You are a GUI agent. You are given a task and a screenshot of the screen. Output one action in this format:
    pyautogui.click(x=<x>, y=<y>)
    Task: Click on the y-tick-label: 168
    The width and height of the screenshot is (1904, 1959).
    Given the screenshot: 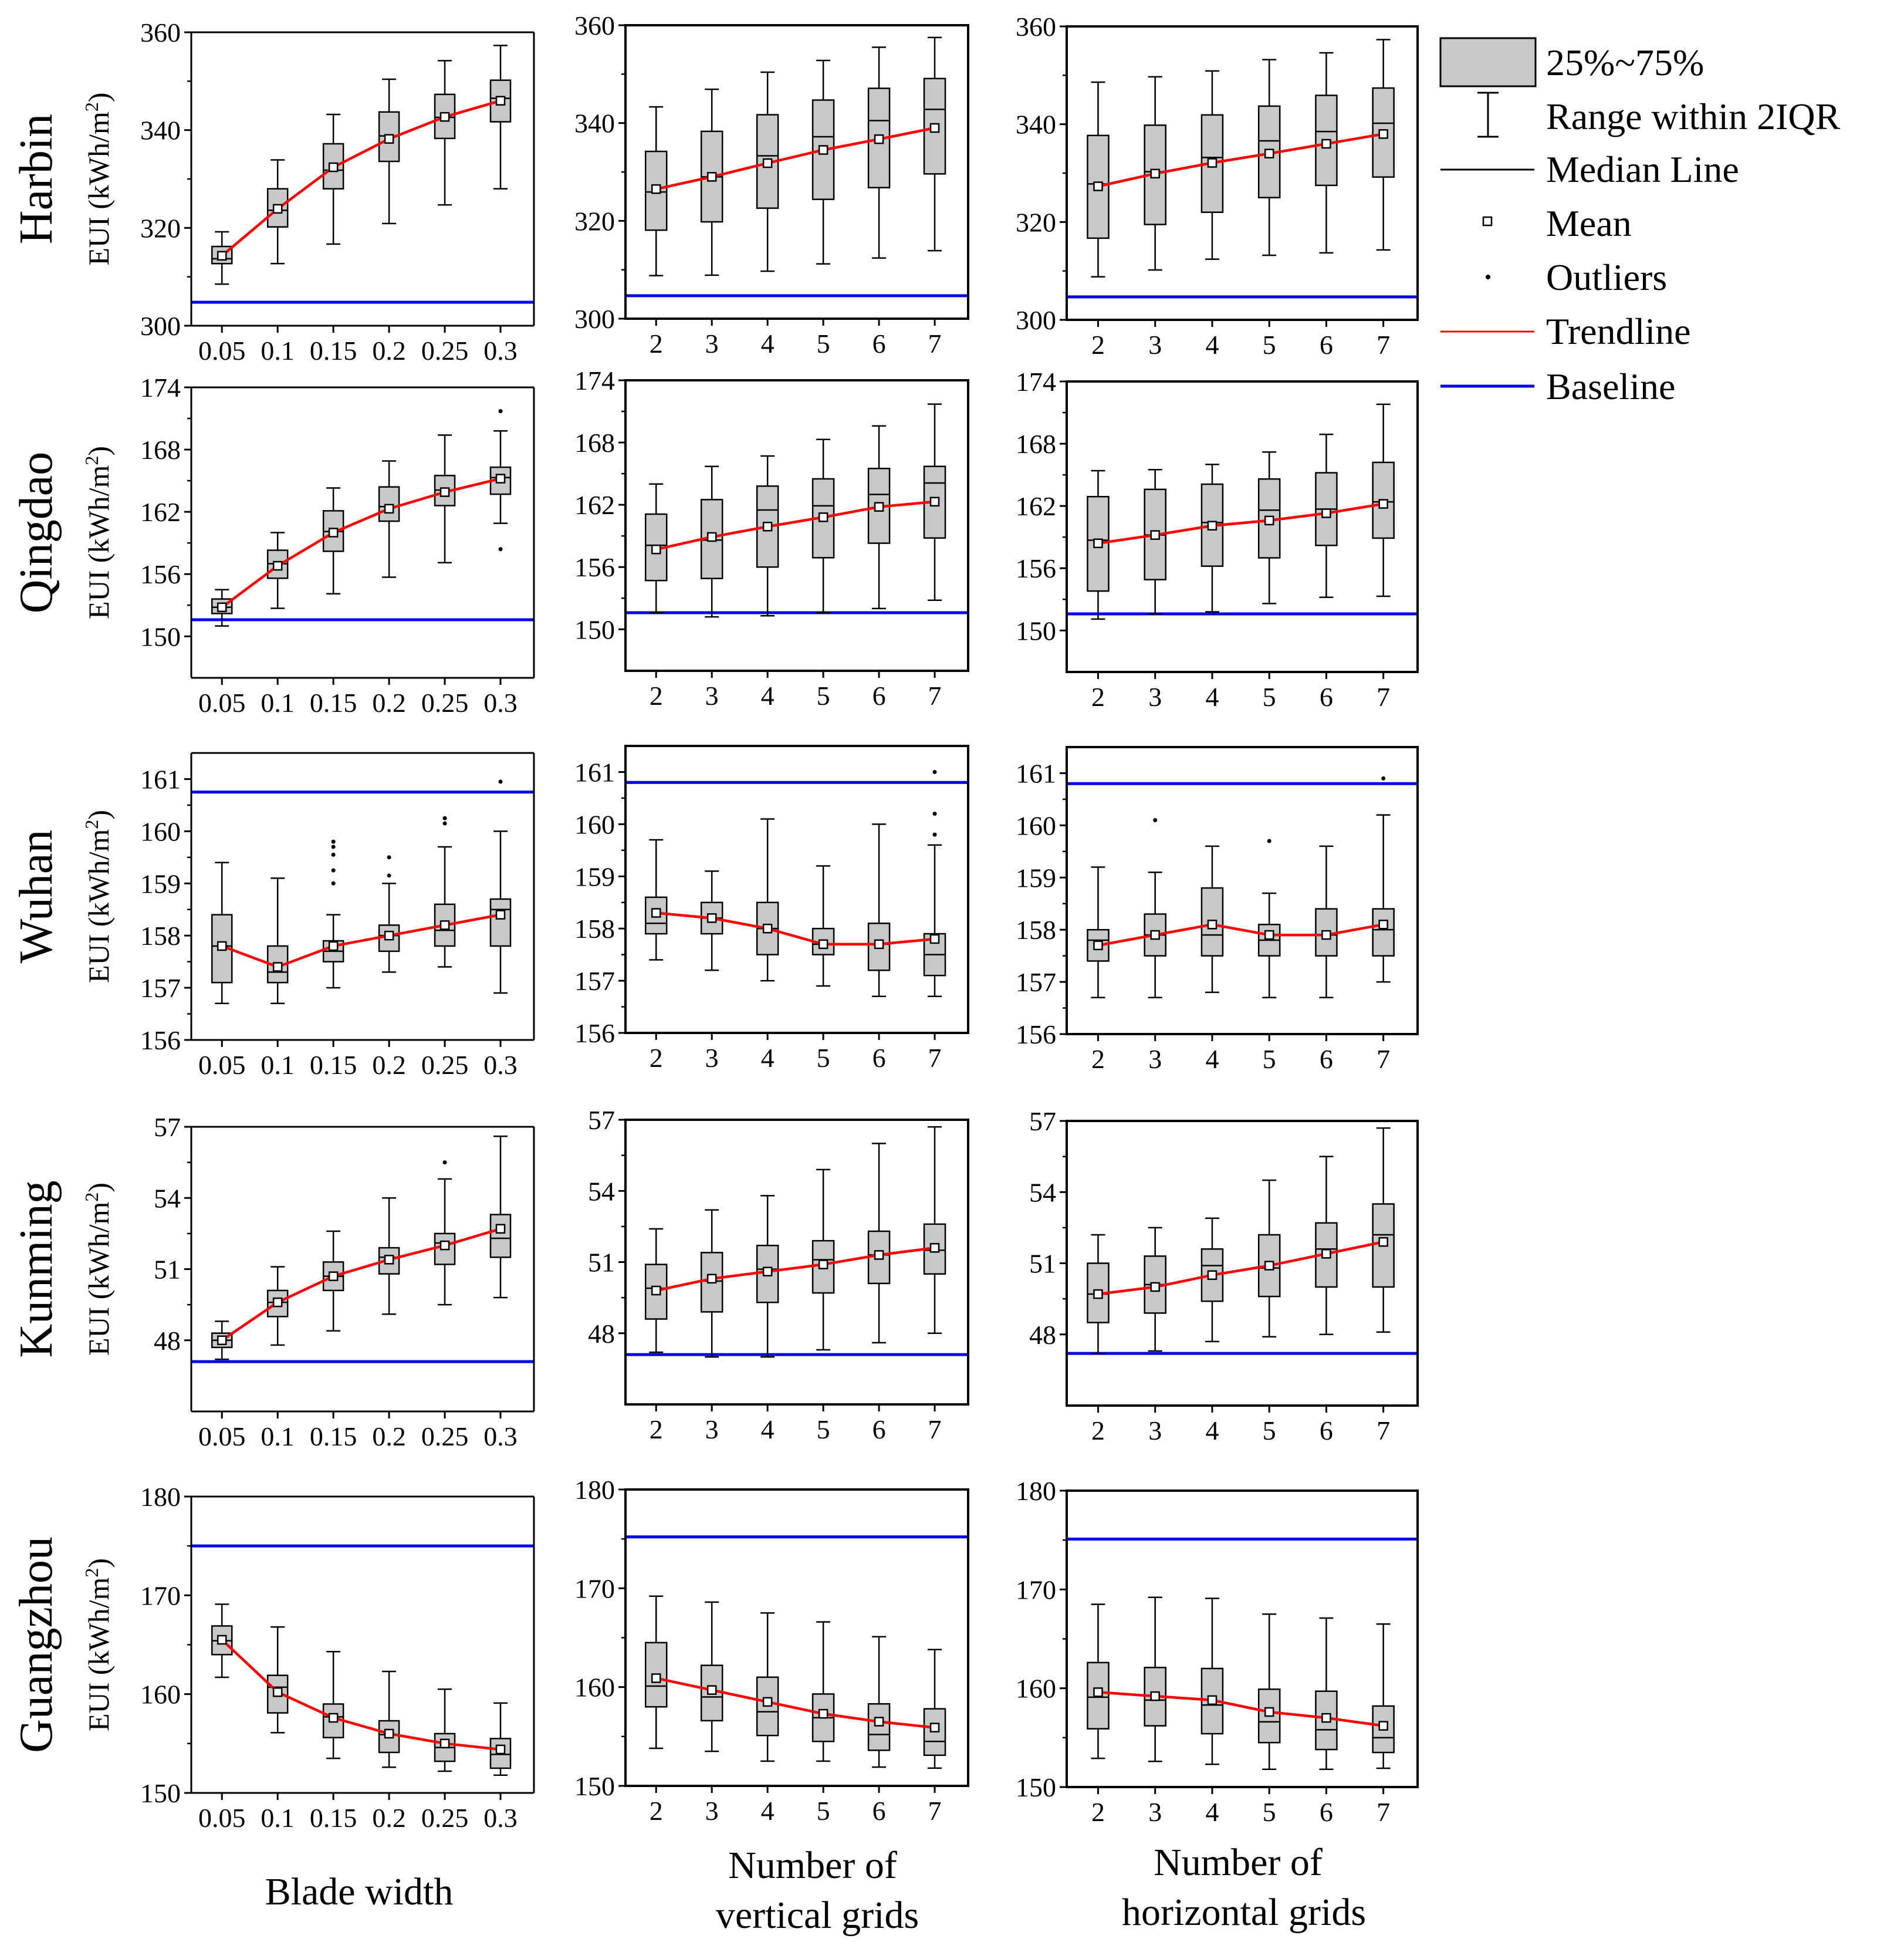 What is the action you would take?
    pyautogui.click(x=1036, y=444)
    